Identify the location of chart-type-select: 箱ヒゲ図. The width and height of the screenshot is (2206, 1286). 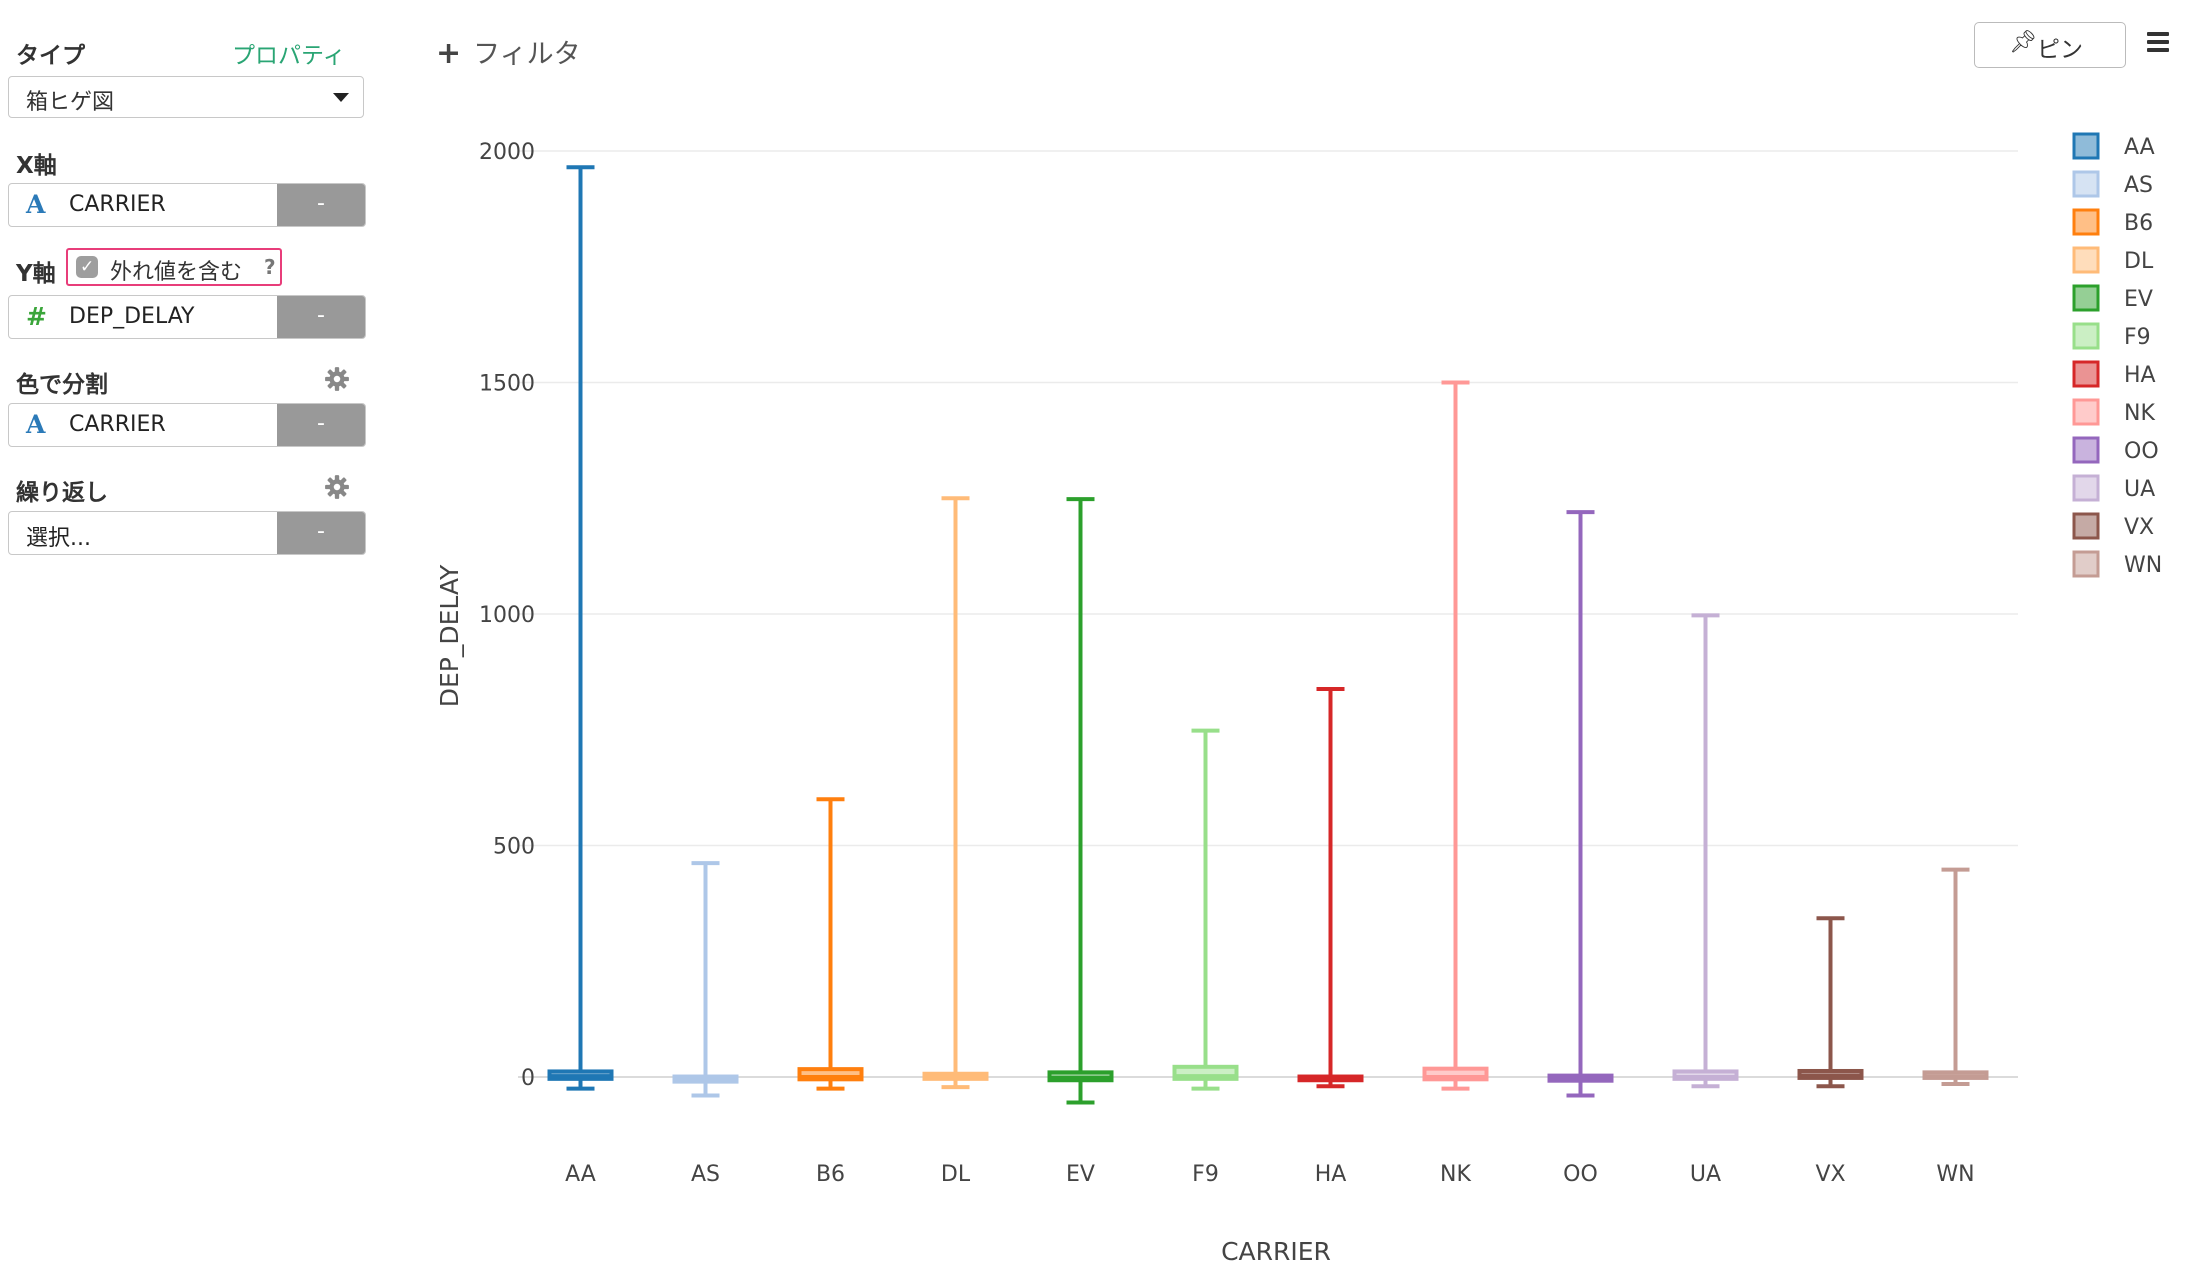
(186, 97).